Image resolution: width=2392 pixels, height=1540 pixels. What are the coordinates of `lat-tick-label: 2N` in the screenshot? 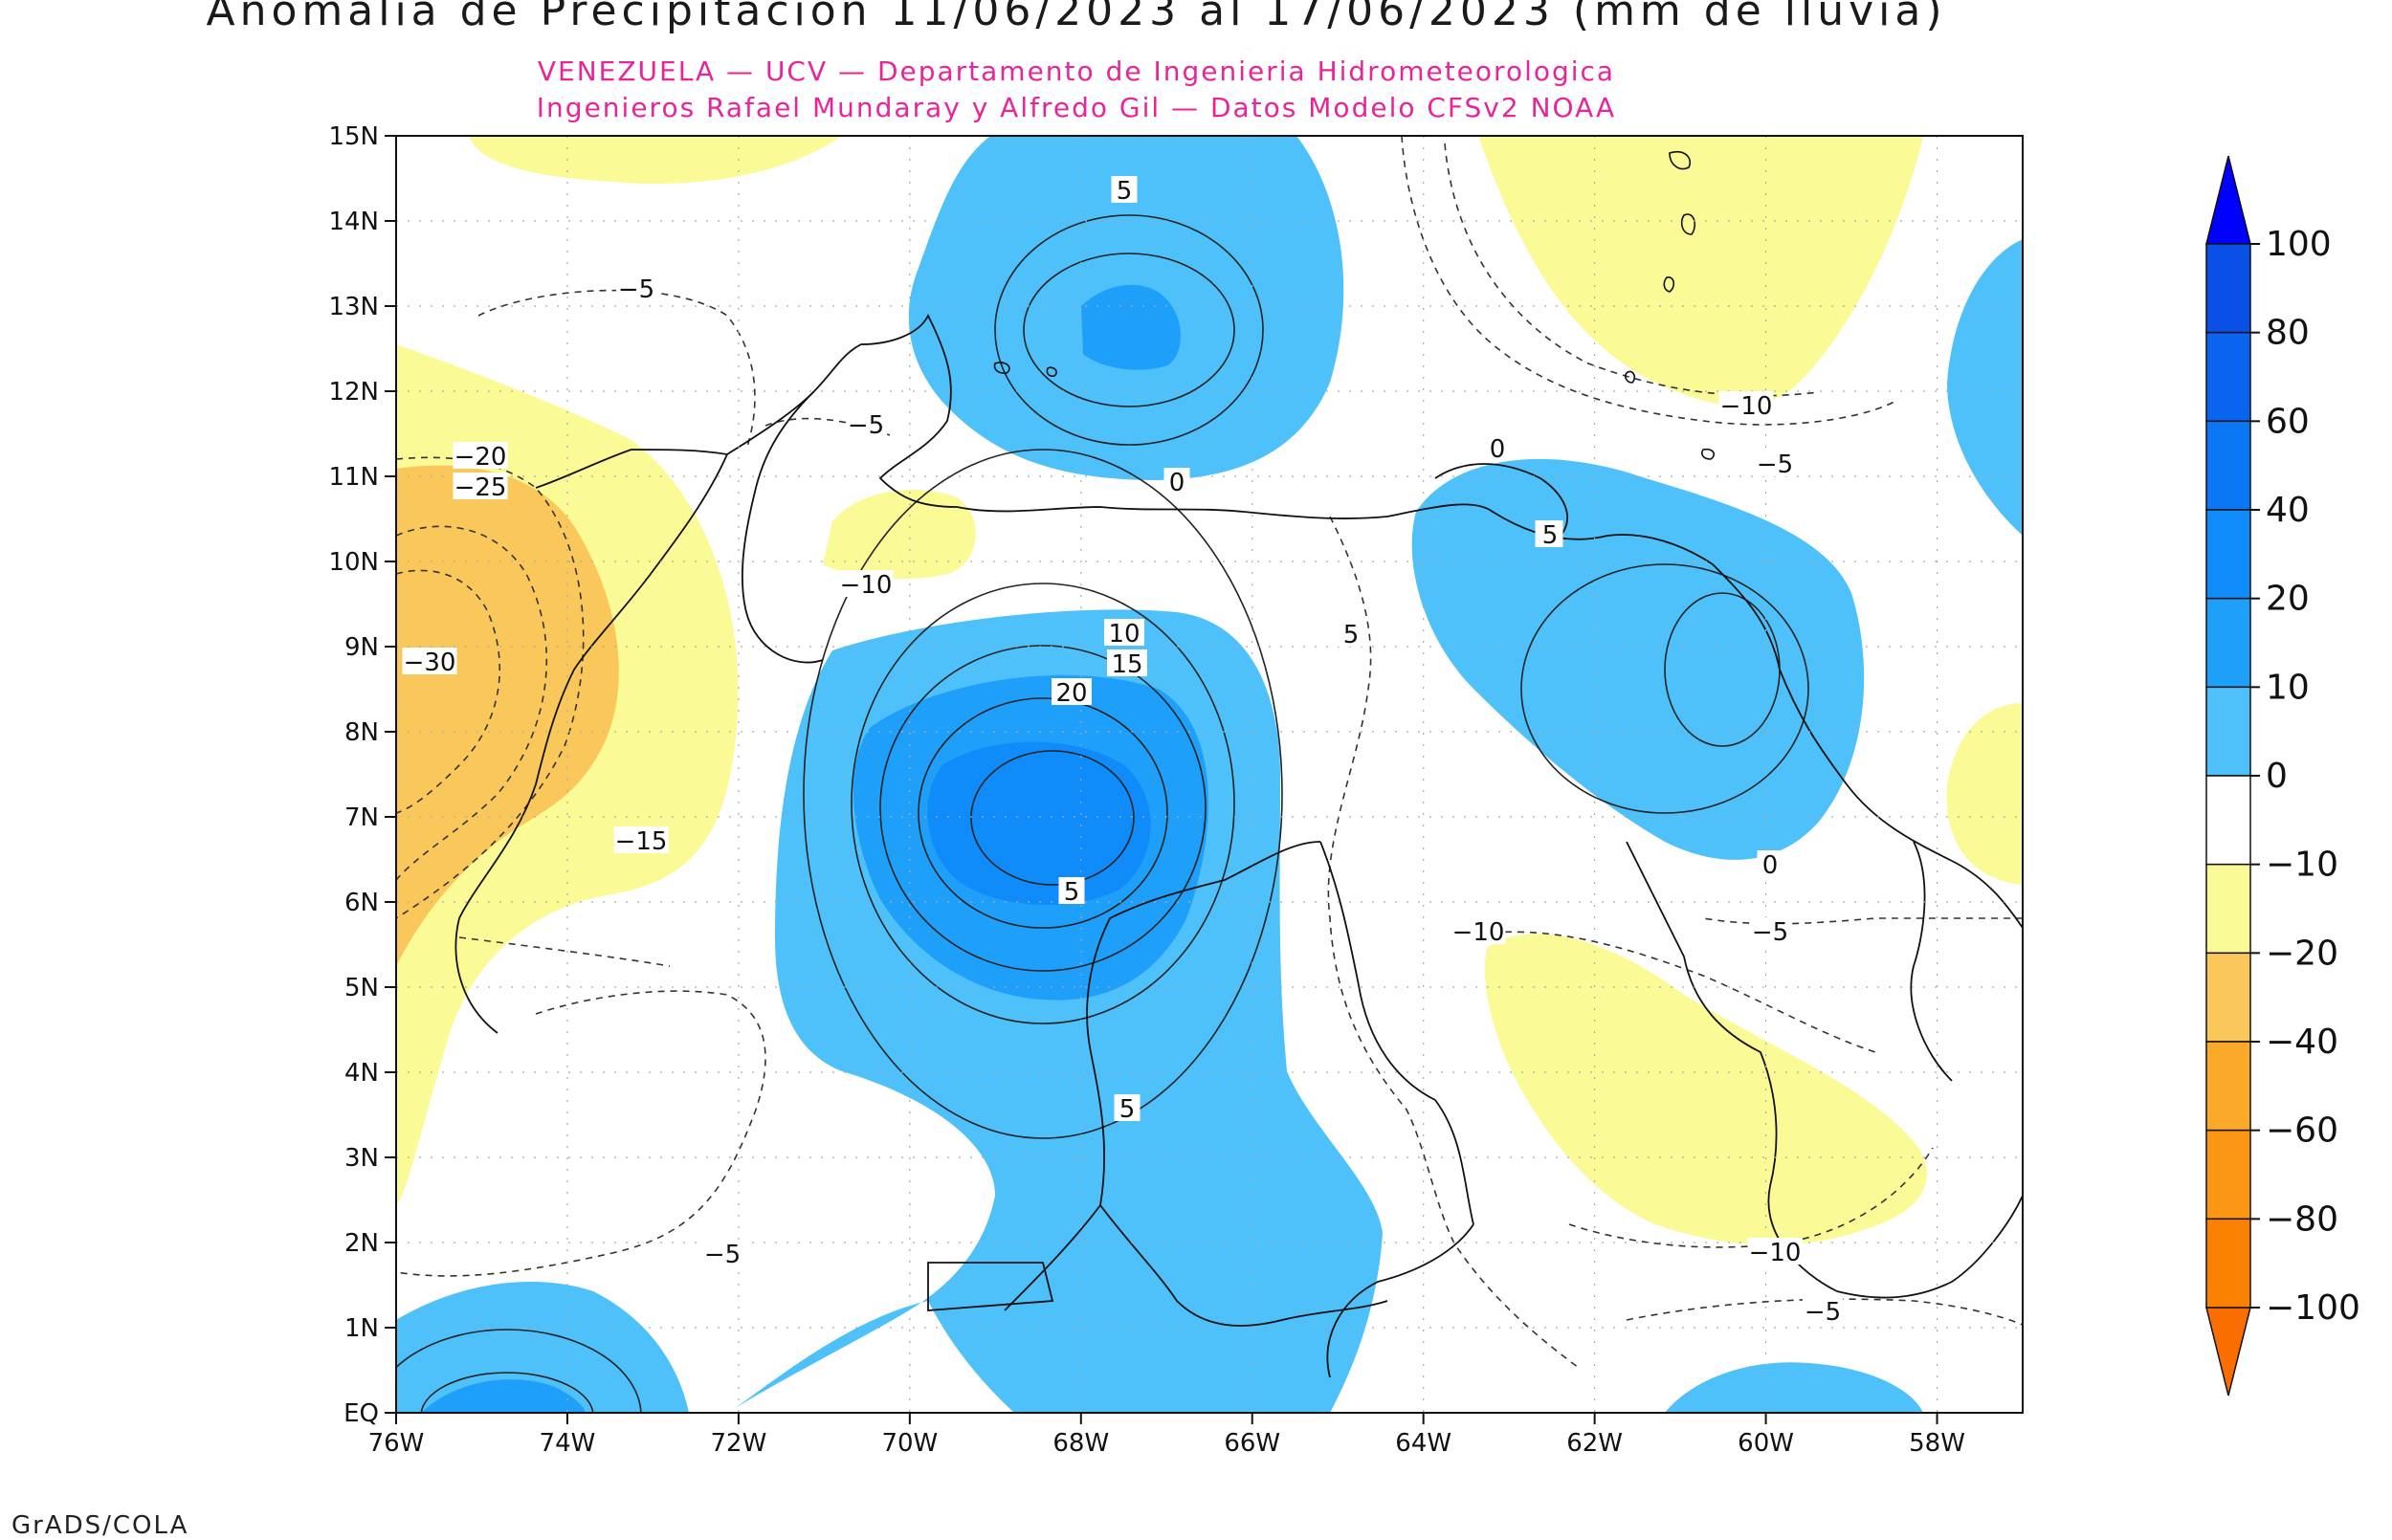 It's located at (361, 1243).